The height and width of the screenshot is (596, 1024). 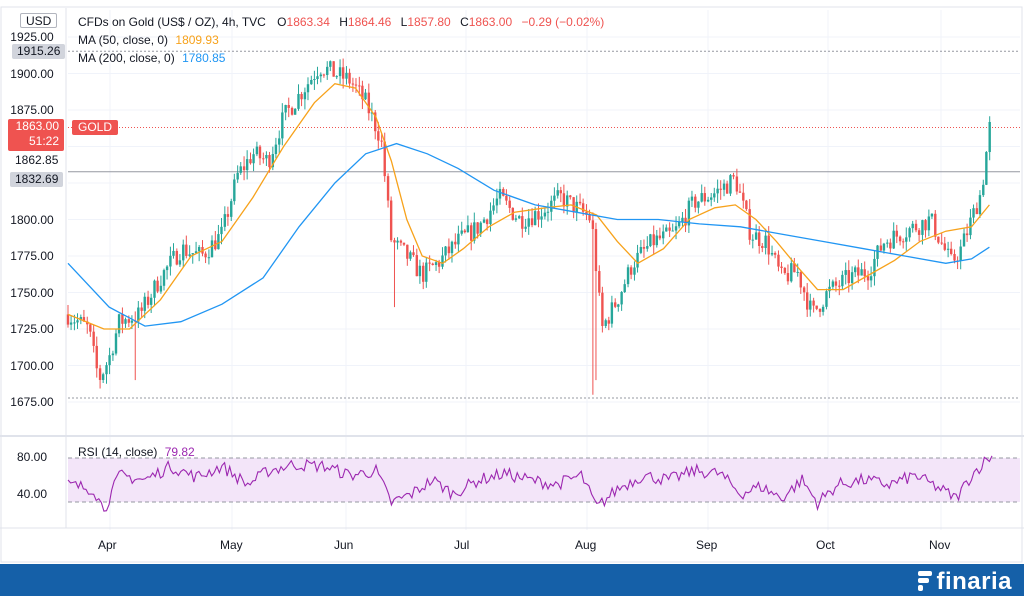 I want to click on brand-logo: finaria, so click(x=965, y=581).